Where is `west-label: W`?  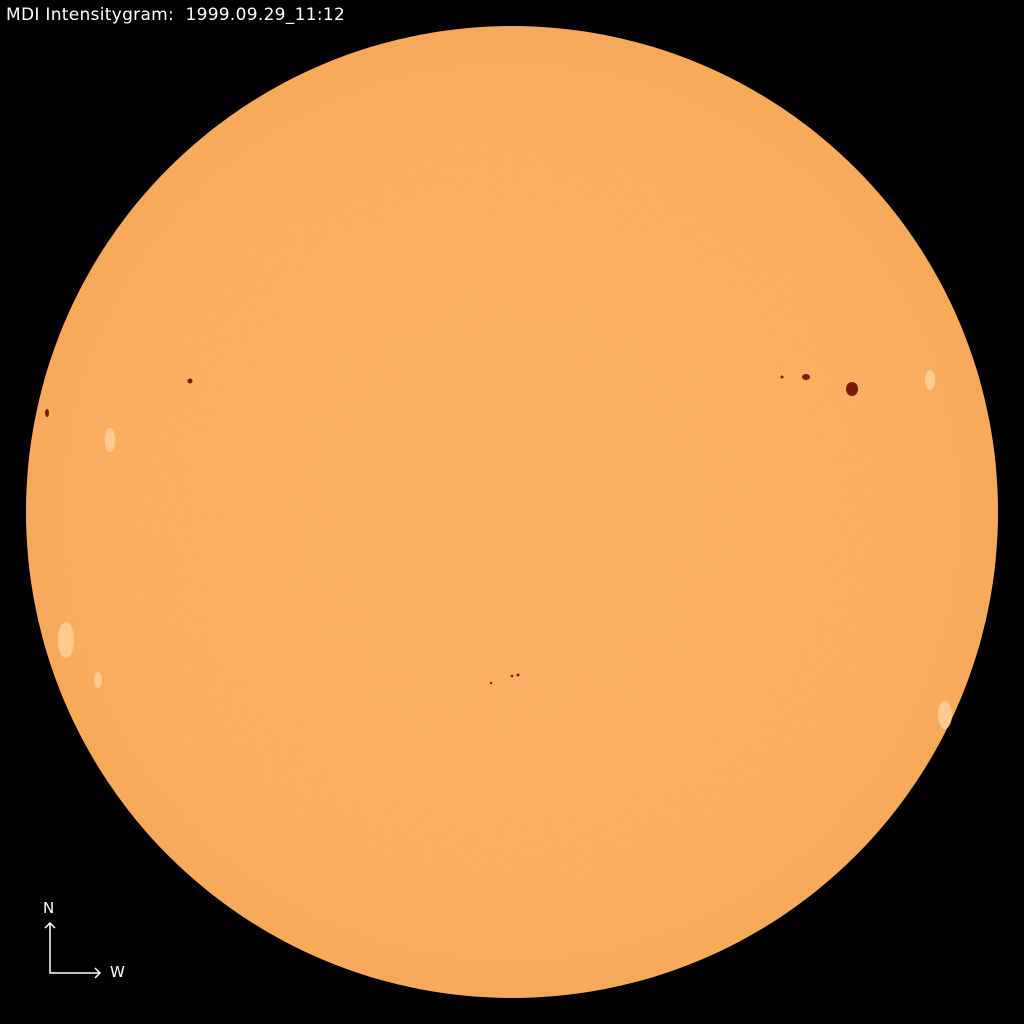
west-label: W is located at coordinates (117, 972).